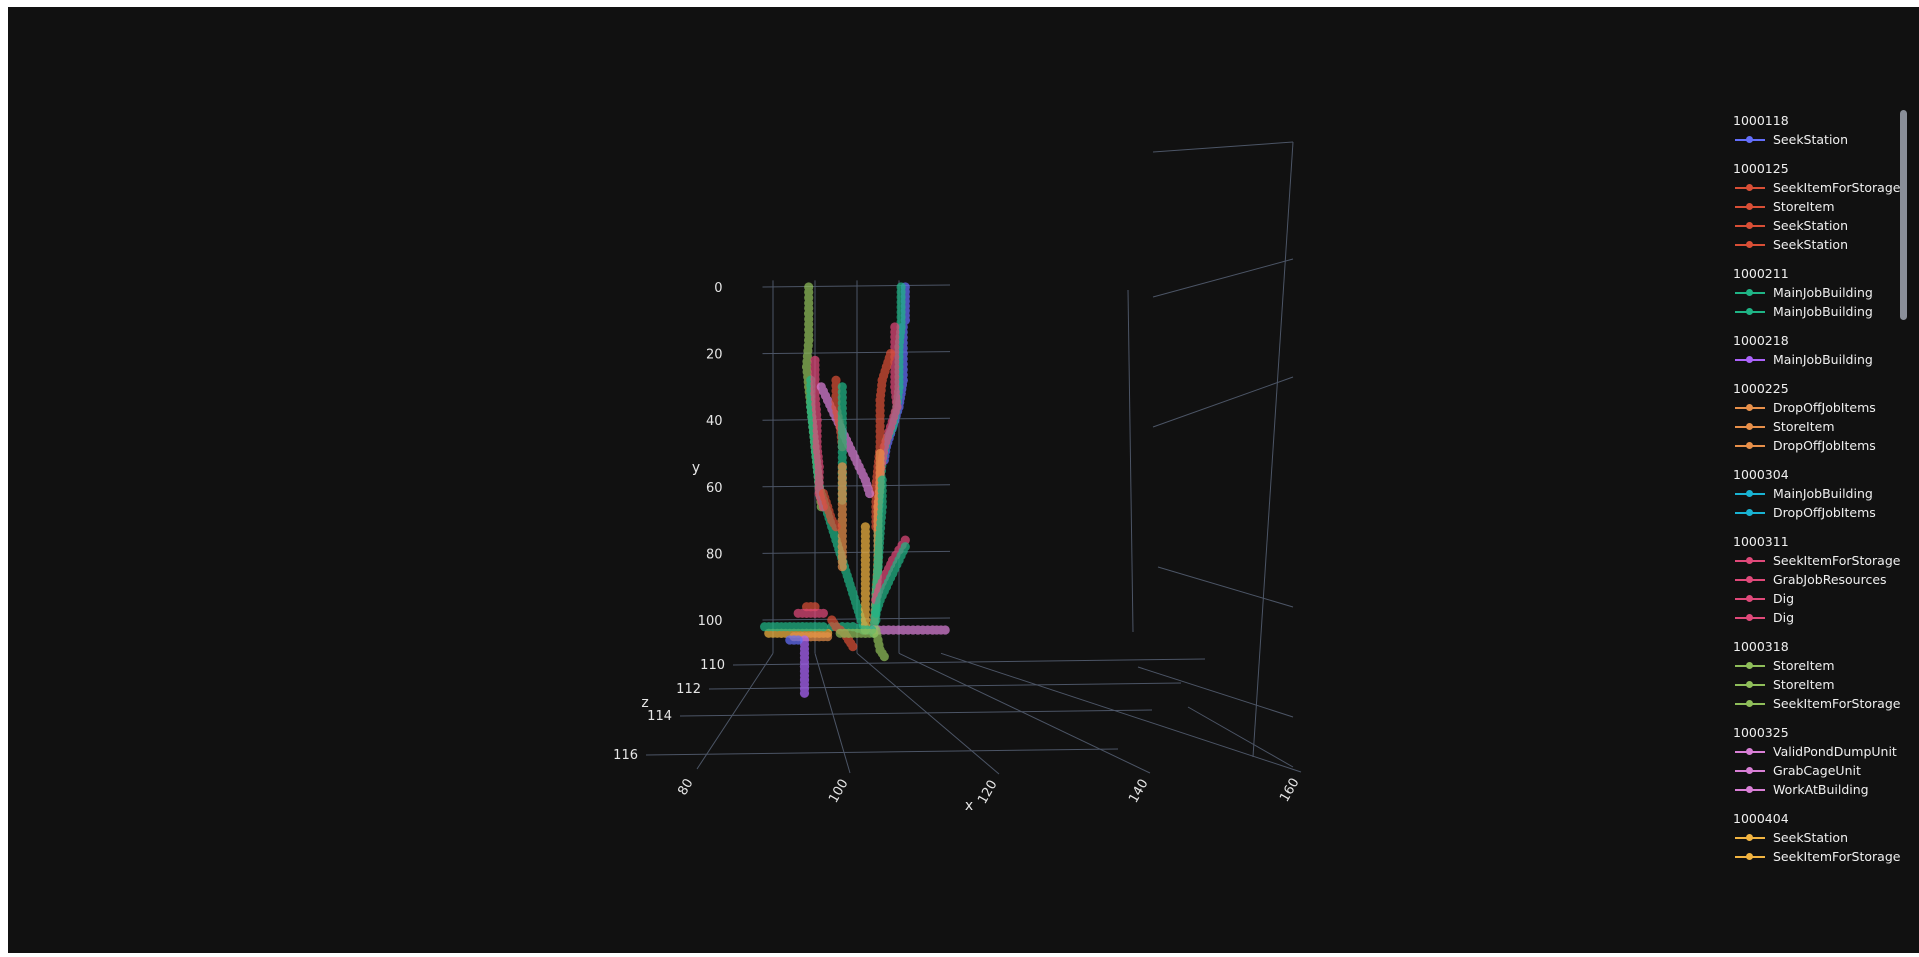 This screenshot has width=1919, height=957. What do you see at coordinates (1761, 340) in the screenshot?
I see `legend-group-title: 1000218` at bounding box center [1761, 340].